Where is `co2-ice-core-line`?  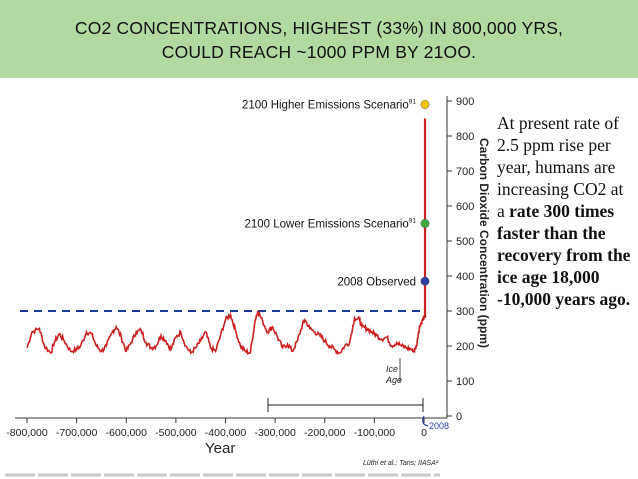 co2-ice-core-line is located at coordinates (225, 333).